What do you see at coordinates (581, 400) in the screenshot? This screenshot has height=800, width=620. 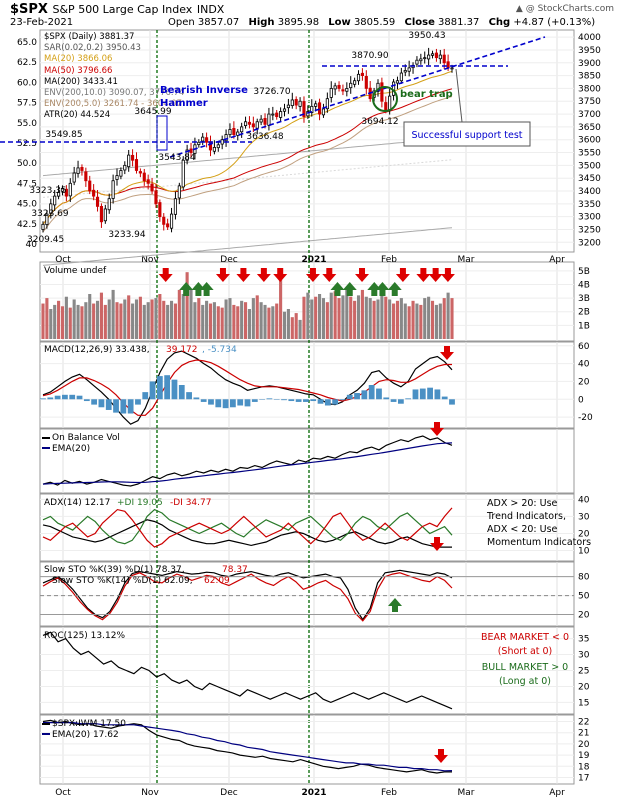 I see `macd-tick-label: 0` at bounding box center [581, 400].